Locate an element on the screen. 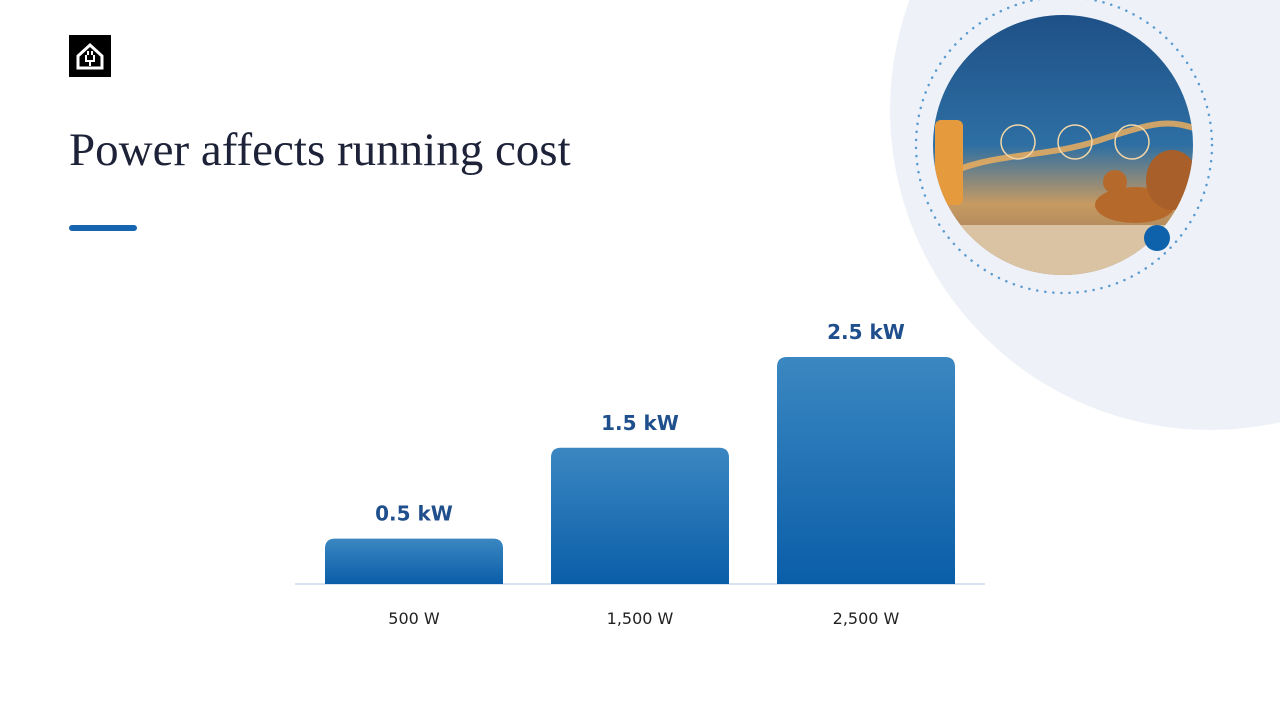 Image resolution: width=1280 pixels, height=720 pixels. x-tick-label: 2,500 W is located at coordinates (866, 618).